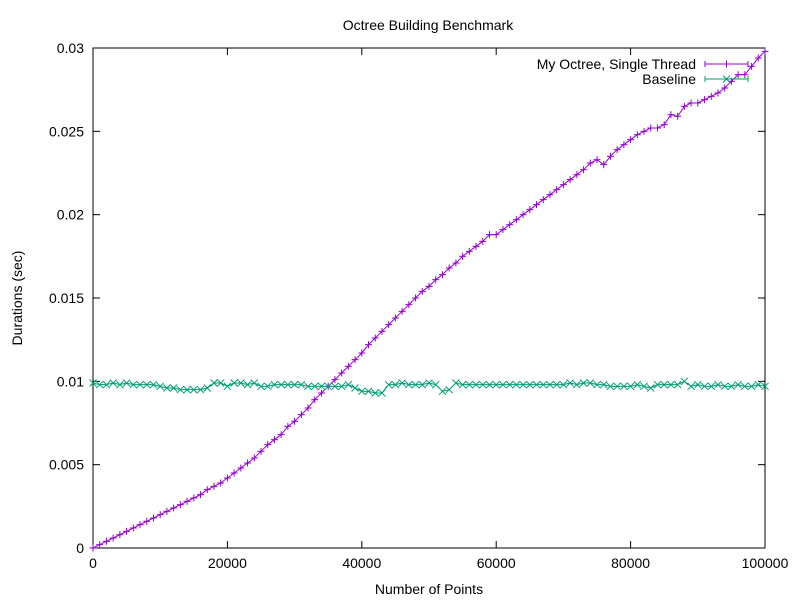 The height and width of the screenshot is (600, 800). I want to click on y-axis-label: Durations (sec), so click(17, 298).